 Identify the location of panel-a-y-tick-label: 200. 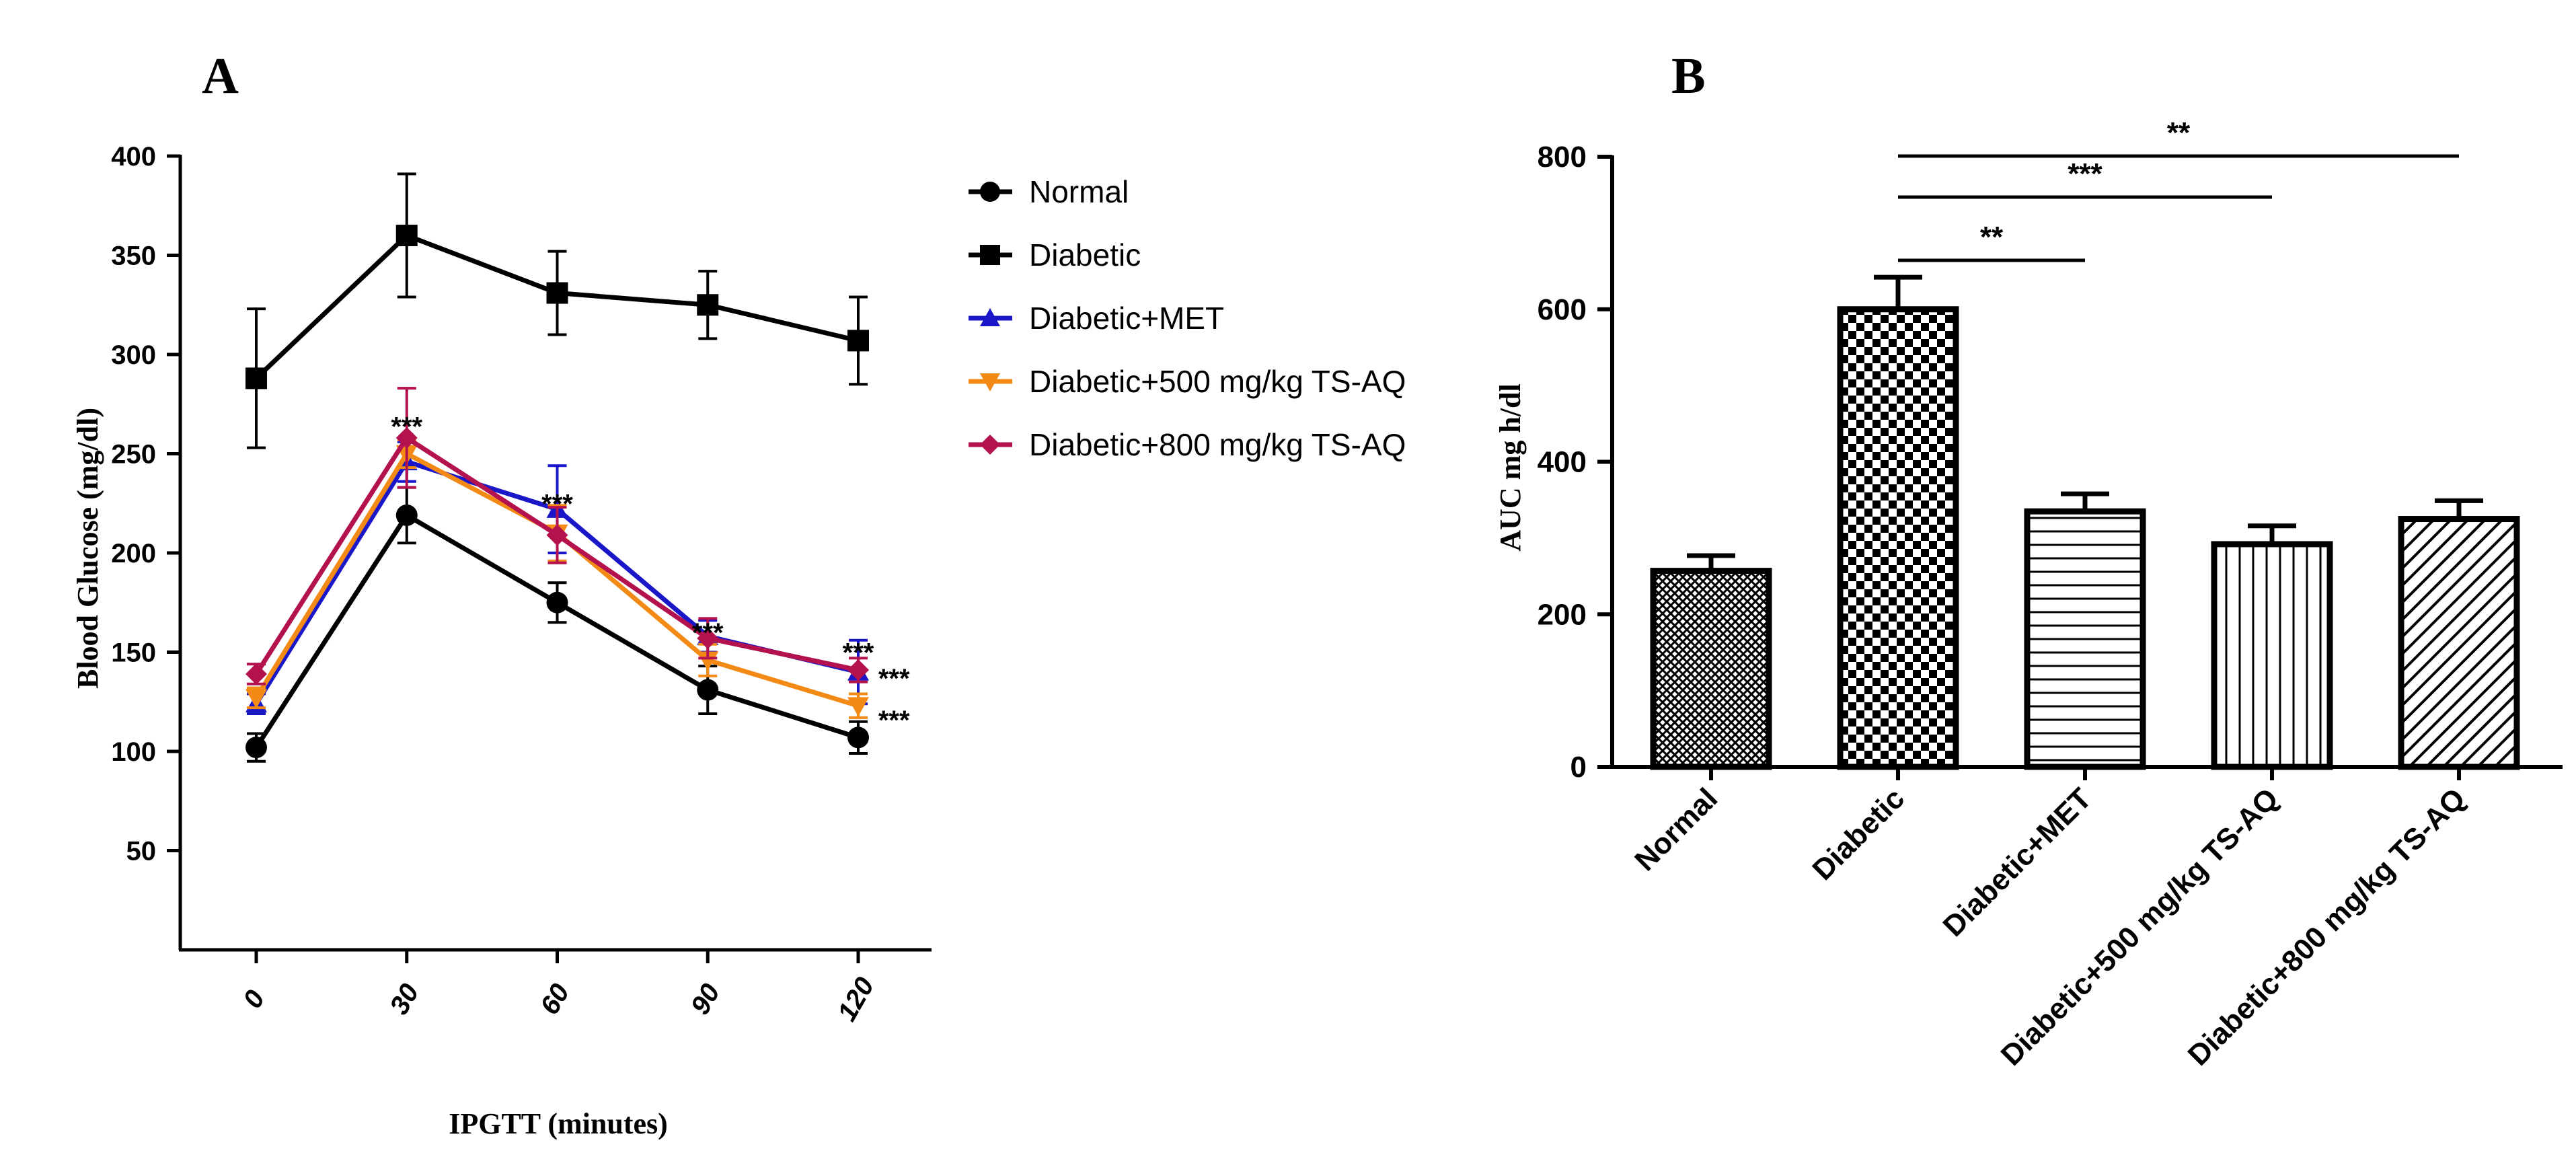
(133, 553).